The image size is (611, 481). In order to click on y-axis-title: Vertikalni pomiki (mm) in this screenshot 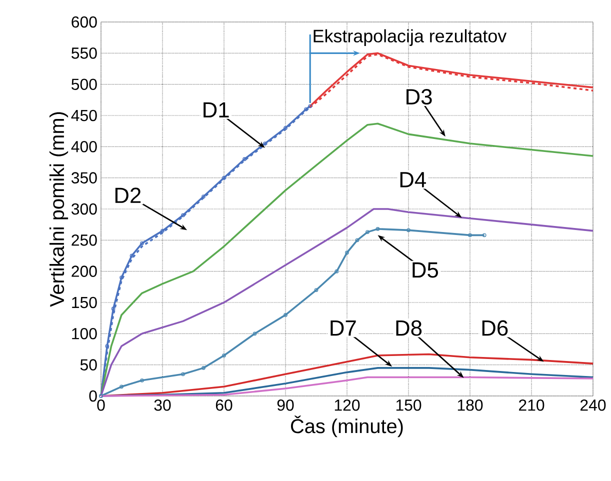, I will do `click(58, 209)`.